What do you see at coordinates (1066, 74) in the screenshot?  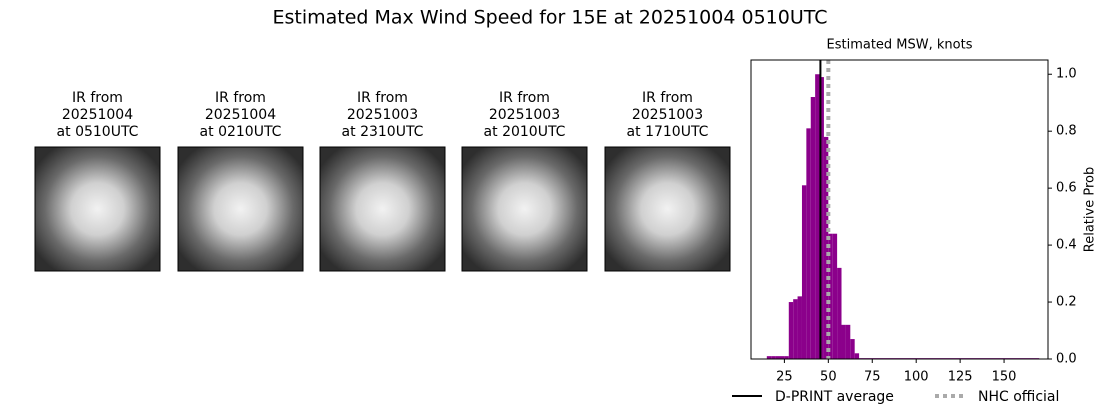 I see `y-tick-label: 1.0` at bounding box center [1066, 74].